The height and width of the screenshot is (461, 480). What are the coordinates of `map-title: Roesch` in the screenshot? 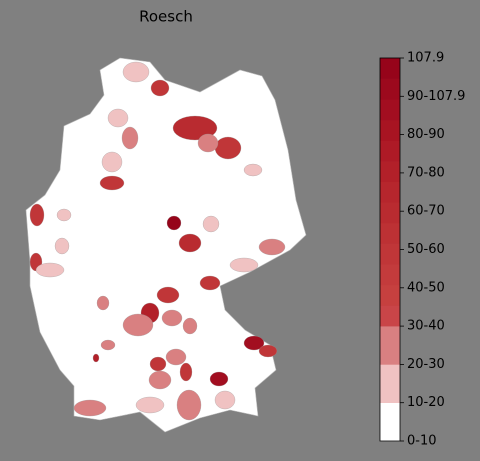 It's located at (166, 17).